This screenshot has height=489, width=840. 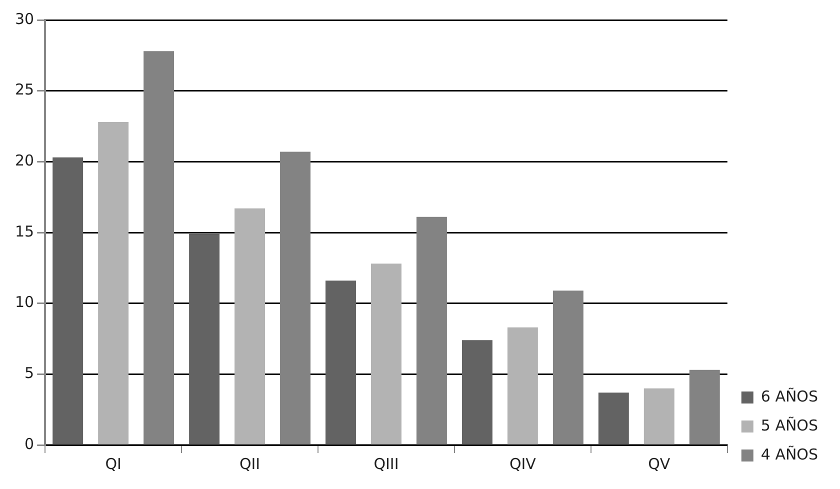 I want to click on legend-label: 4 AÑOS, so click(x=789, y=454).